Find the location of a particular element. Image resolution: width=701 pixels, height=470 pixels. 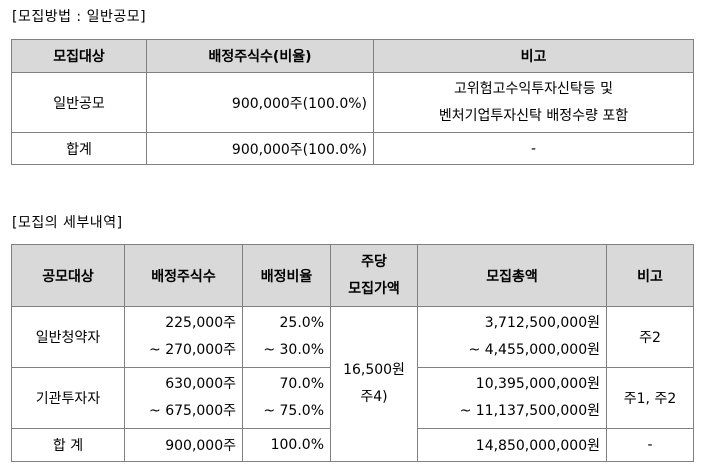

row-shares: 630,000주 ~ 675,000주 is located at coordinates (183, 398).